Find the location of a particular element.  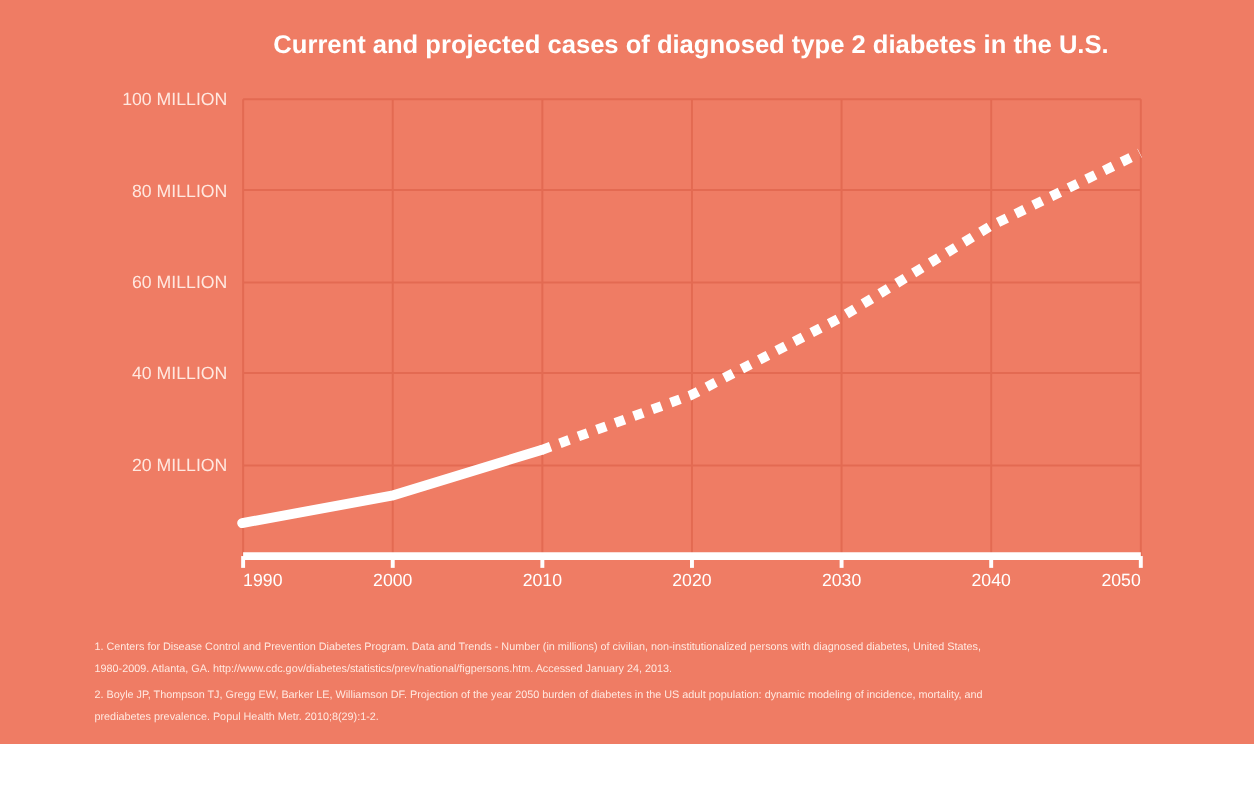

y-tick-label: 100 MILLION is located at coordinates (175, 99).